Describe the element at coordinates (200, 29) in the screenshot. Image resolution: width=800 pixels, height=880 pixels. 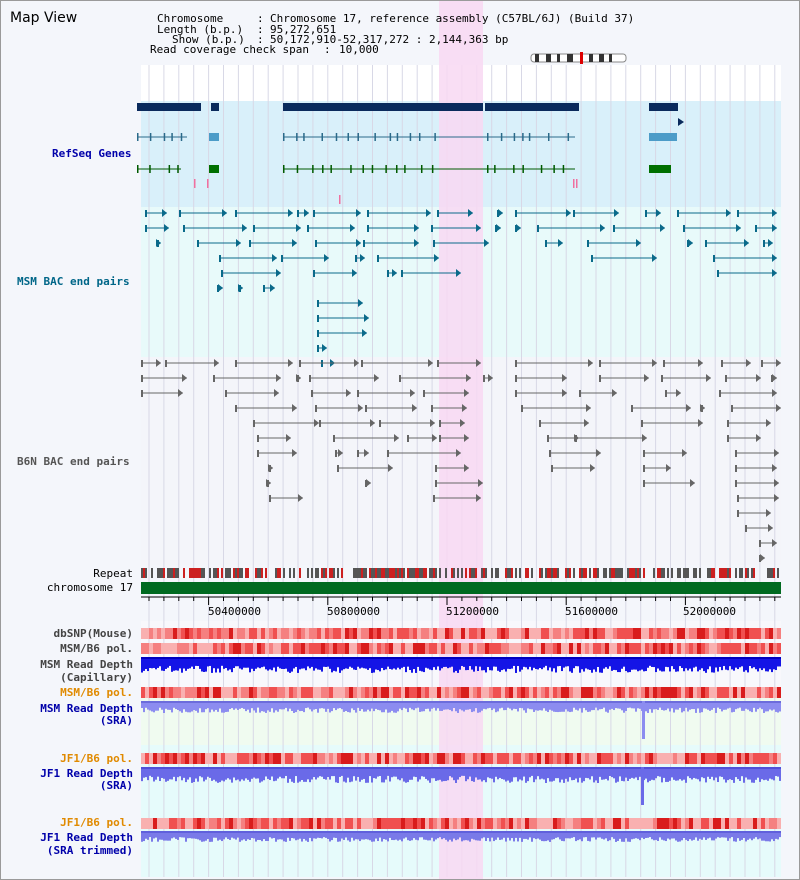
I see `length-key: Length (b.p.)` at that location.